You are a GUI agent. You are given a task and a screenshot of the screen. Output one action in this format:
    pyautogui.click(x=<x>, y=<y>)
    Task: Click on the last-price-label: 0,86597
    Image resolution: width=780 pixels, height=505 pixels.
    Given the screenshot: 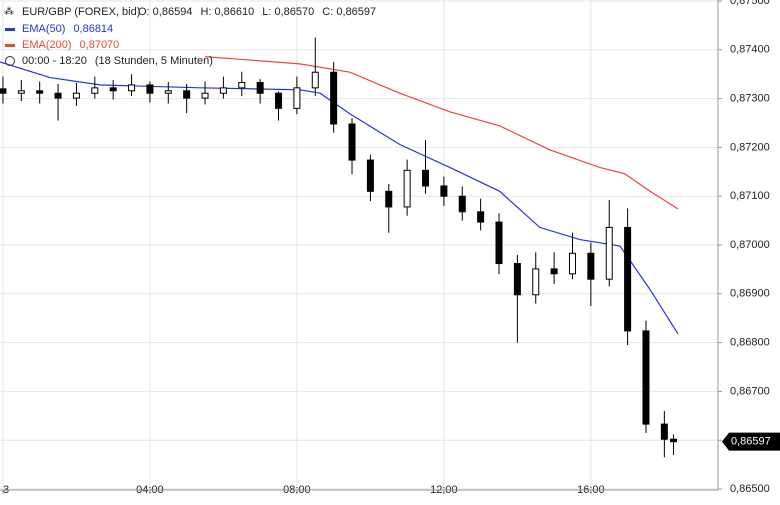 What is the action you would take?
    pyautogui.click(x=751, y=442)
    